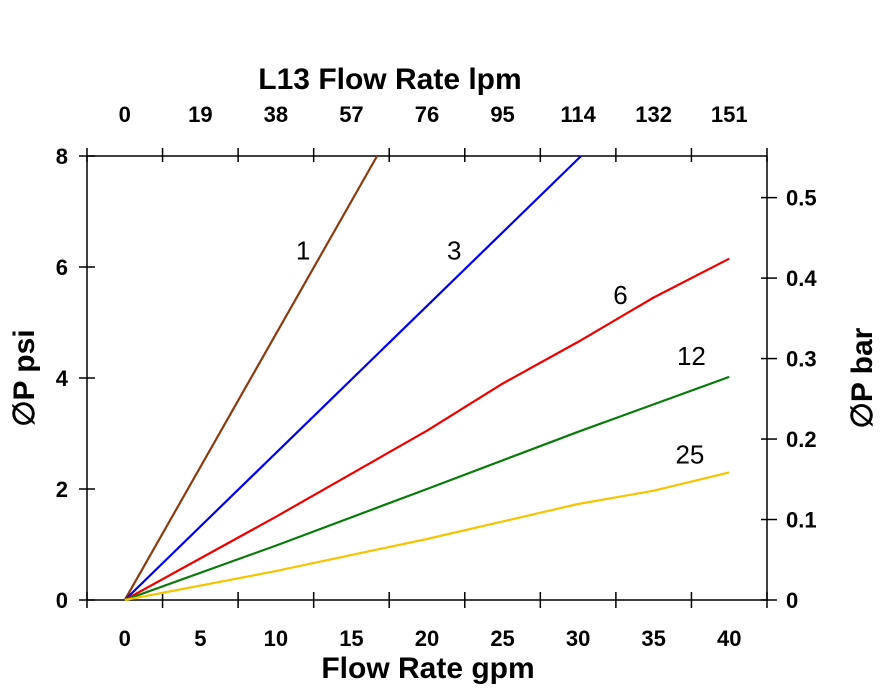 The height and width of the screenshot is (694, 890). I want to click on top-tick-label: 57, so click(351, 114).